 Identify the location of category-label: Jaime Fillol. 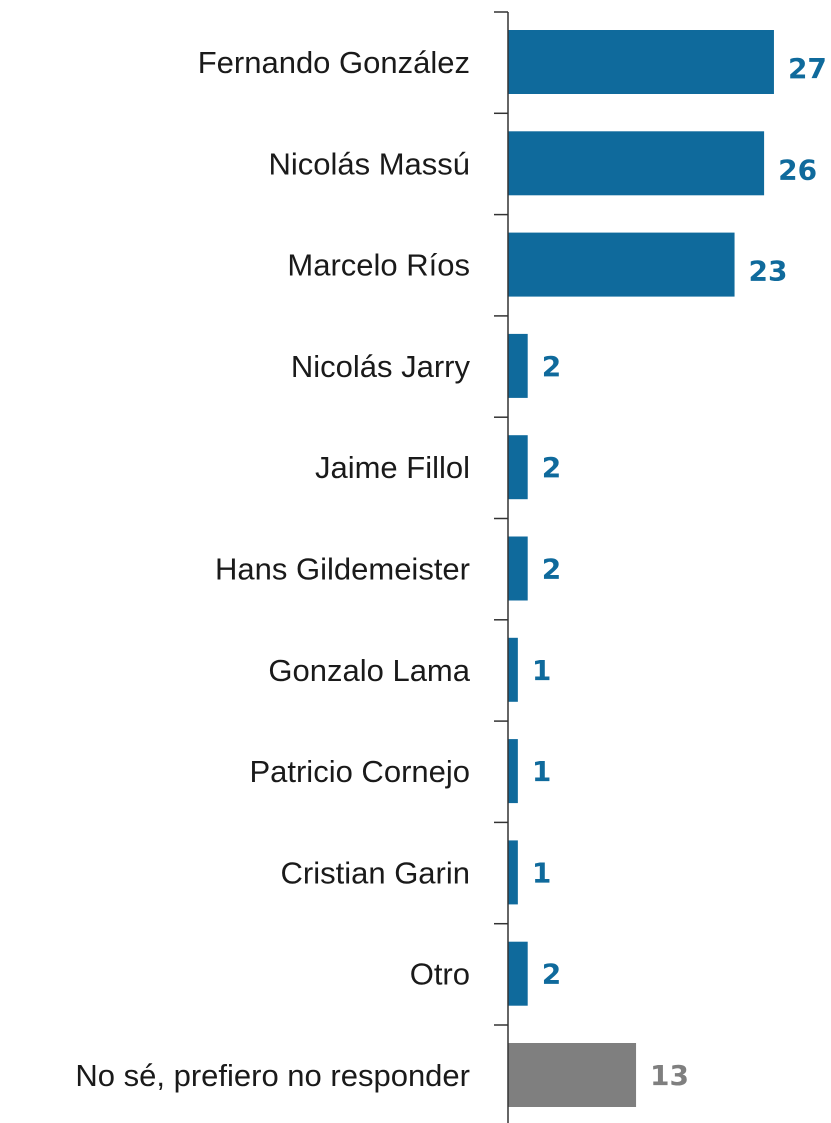
(392, 467).